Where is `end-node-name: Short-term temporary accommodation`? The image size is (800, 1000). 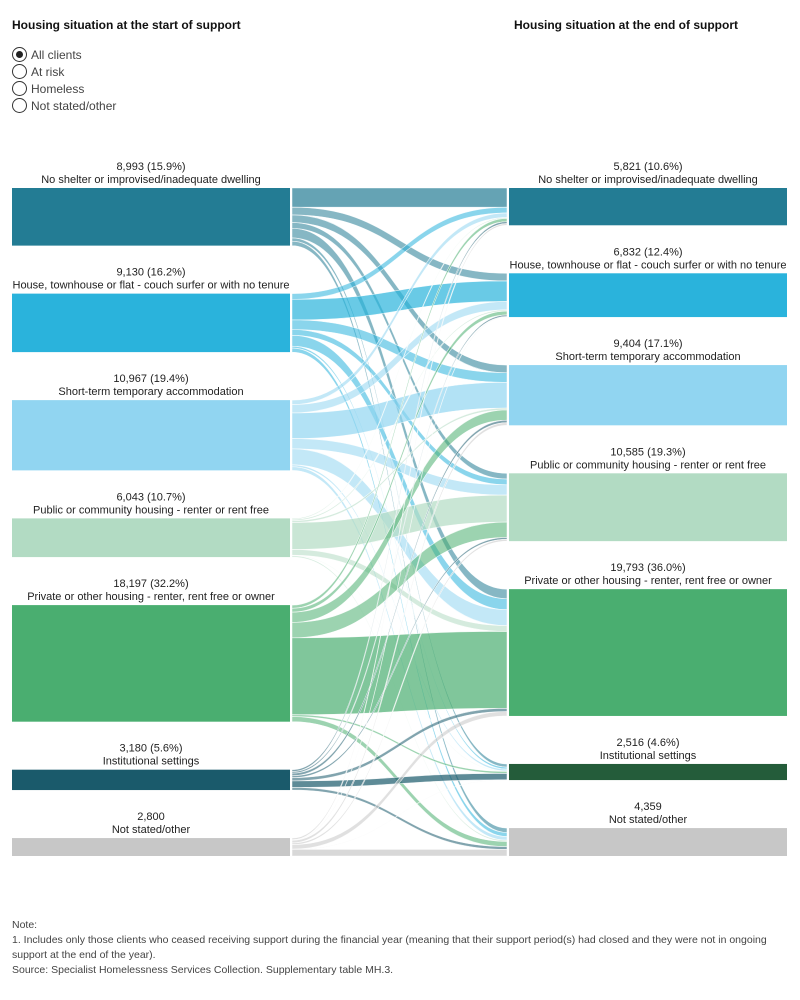
end-node-name: Short-term temporary accommodation is located at coordinates (647, 357).